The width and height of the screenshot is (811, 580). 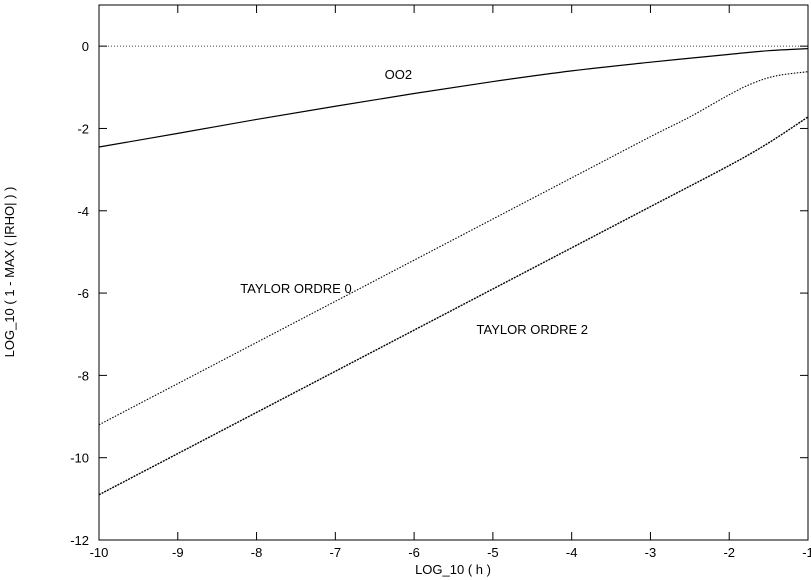 What do you see at coordinates (79, 540) in the screenshot?
I see `y-tick-label: -12` at bounding box center [79, 540].